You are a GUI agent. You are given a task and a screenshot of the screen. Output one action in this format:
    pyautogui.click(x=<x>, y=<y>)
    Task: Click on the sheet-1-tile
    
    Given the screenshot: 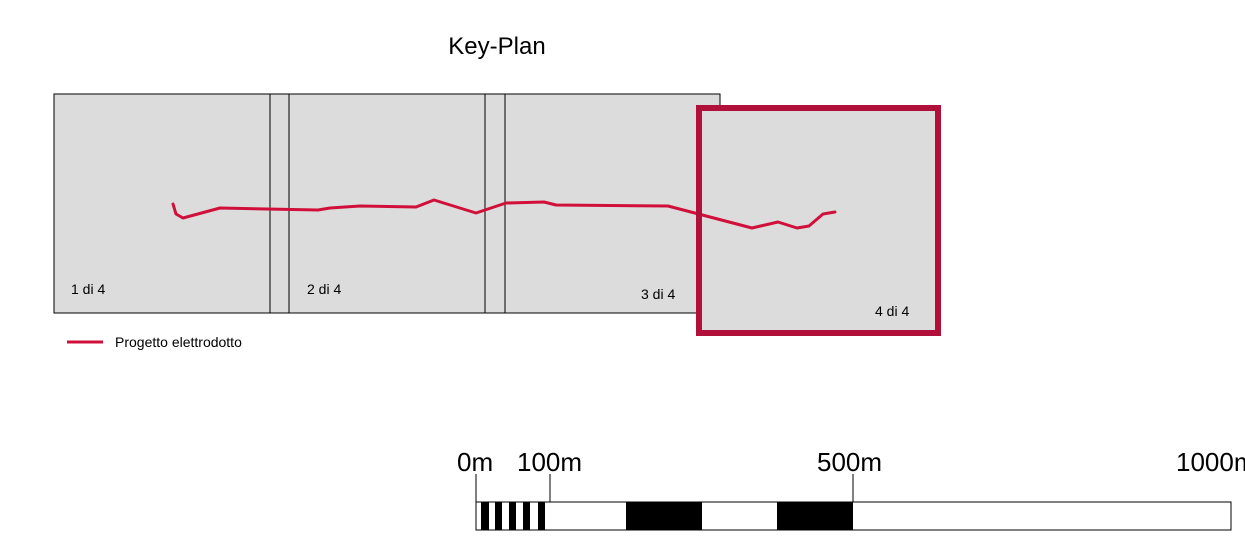 What is the action you would take?
    pyautogui.click(x=171, y=203)
    